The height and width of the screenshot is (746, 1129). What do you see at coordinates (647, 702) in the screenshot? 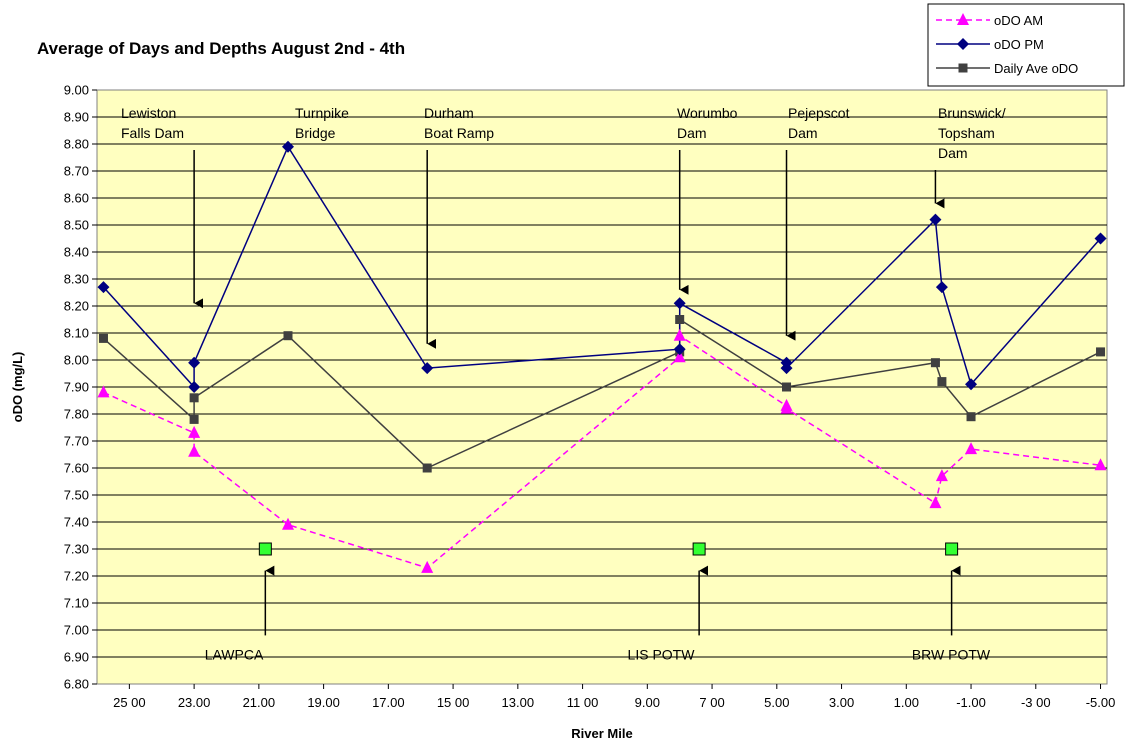
I see `x-tick-label: 9.00` at bounding box center [647, 702].